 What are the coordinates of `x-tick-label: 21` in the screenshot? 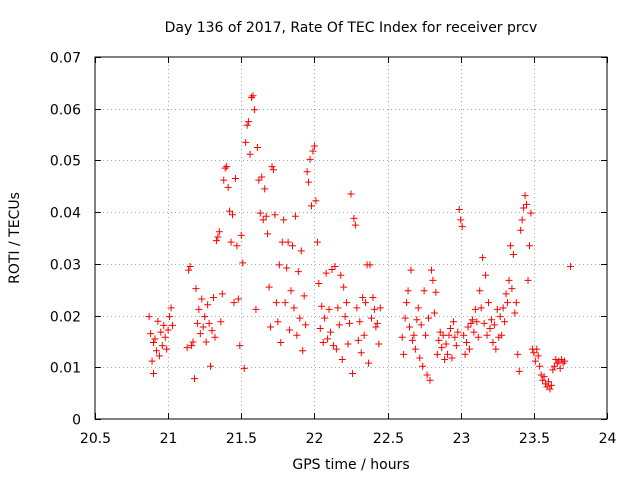 It's located at (169, 439).